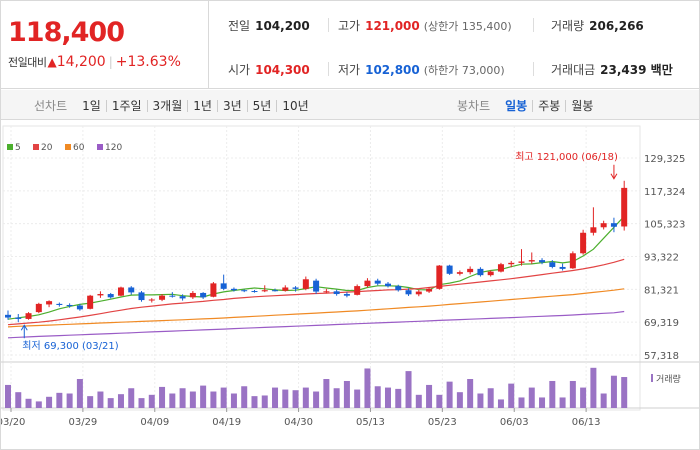 The height and width of the screenshot is (450, 700). What do you see at coordinates (549, 106) in the screenshot?
I see `tab-candle-period-1: 주봉` at bounding box center [549, 106].